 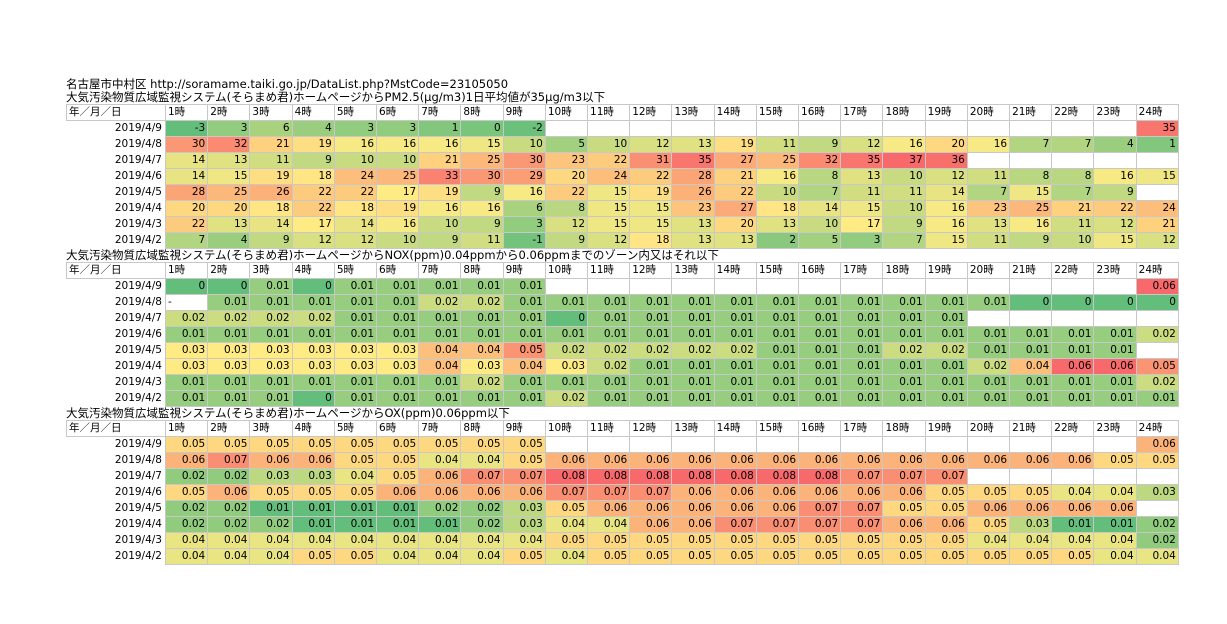 I want to click on date-cell: 2019/4/3, so click(x=138, y=540).